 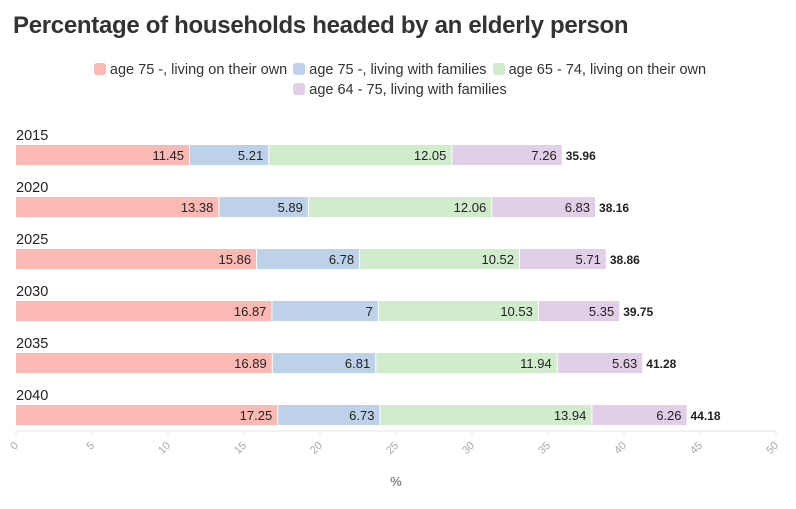 What do you see at coordinates (607, 70) in the screenshot?
I see `legend-label: age 65 - 74, living on their own` at bounding box center [607, 70].